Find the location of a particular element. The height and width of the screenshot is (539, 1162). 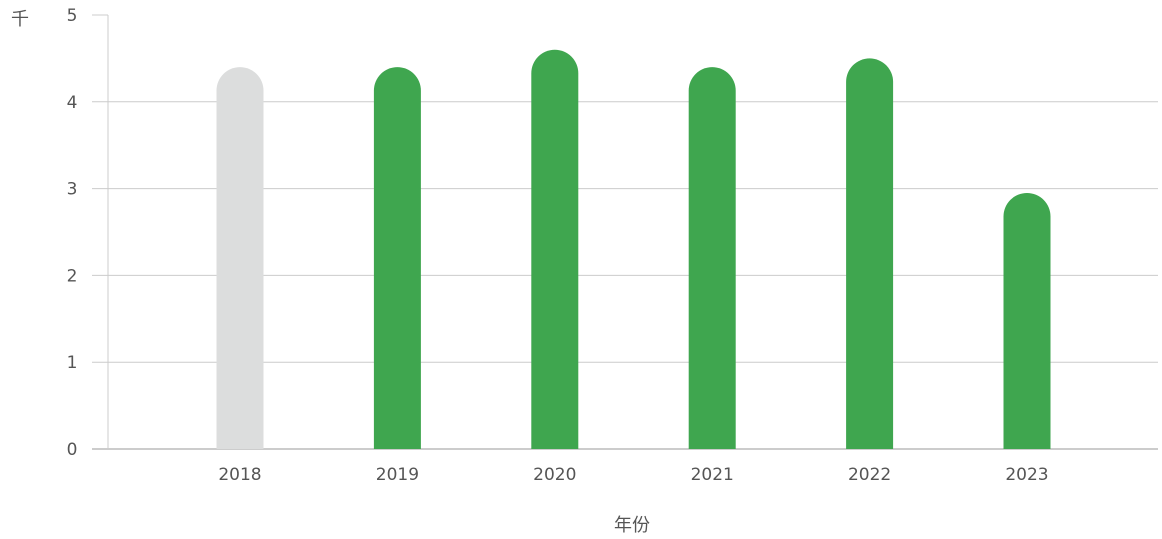

bar-2021 is located at coordinates (712, 258).